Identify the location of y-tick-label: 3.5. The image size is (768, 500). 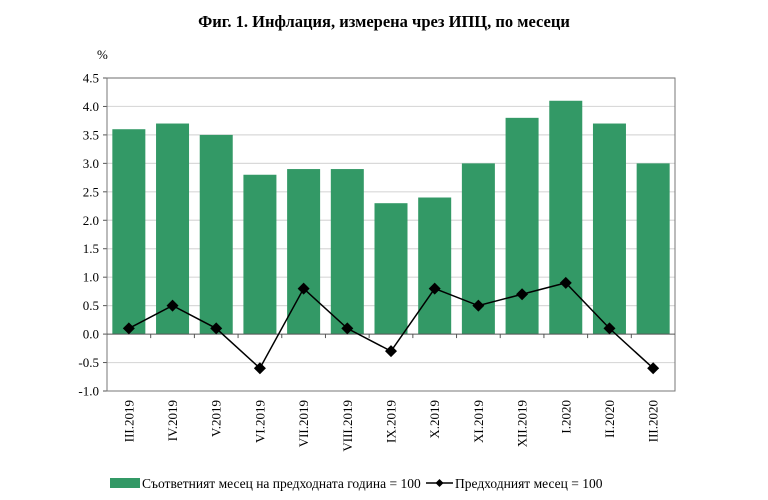
(91, 134).